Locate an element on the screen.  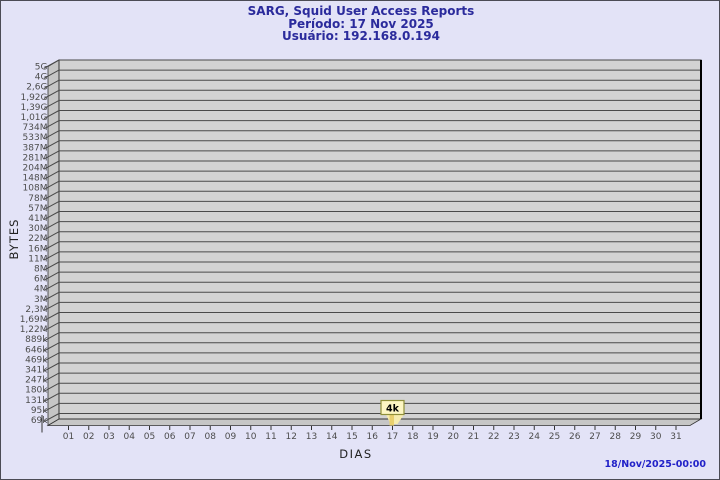
y-tick-label: 4G is located at coordinates (41, 78).